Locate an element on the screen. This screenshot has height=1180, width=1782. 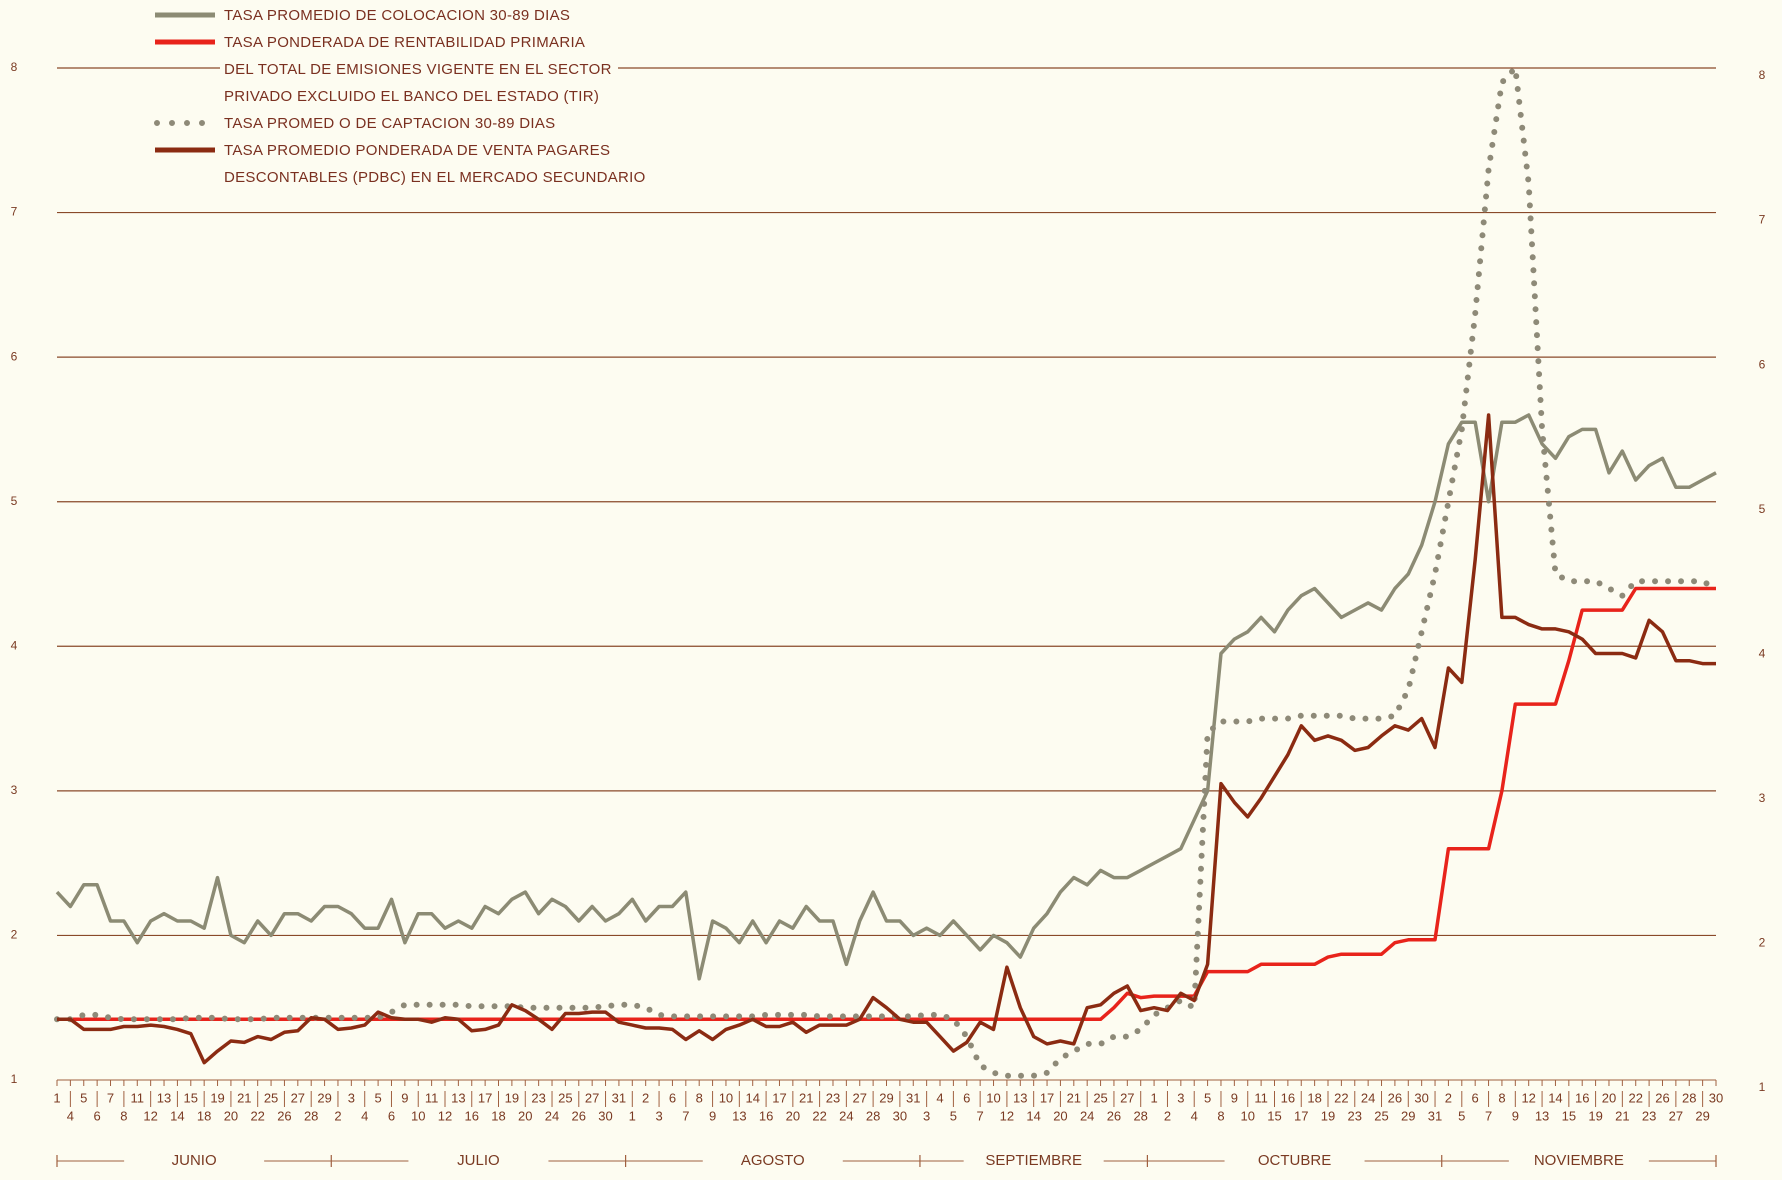
x-tick-label: 10 is located at coordinates (726, 1097).